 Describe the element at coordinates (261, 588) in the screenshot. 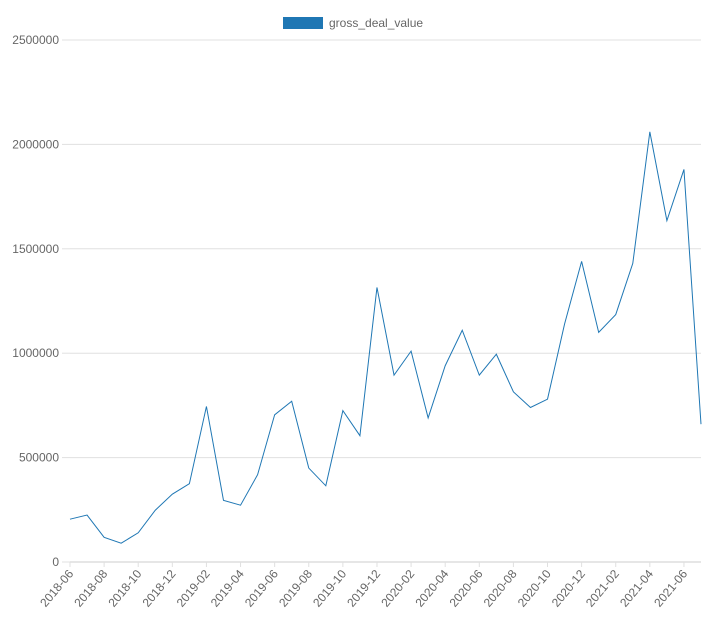

I see `x-tick-label: 2019-06` at that location.